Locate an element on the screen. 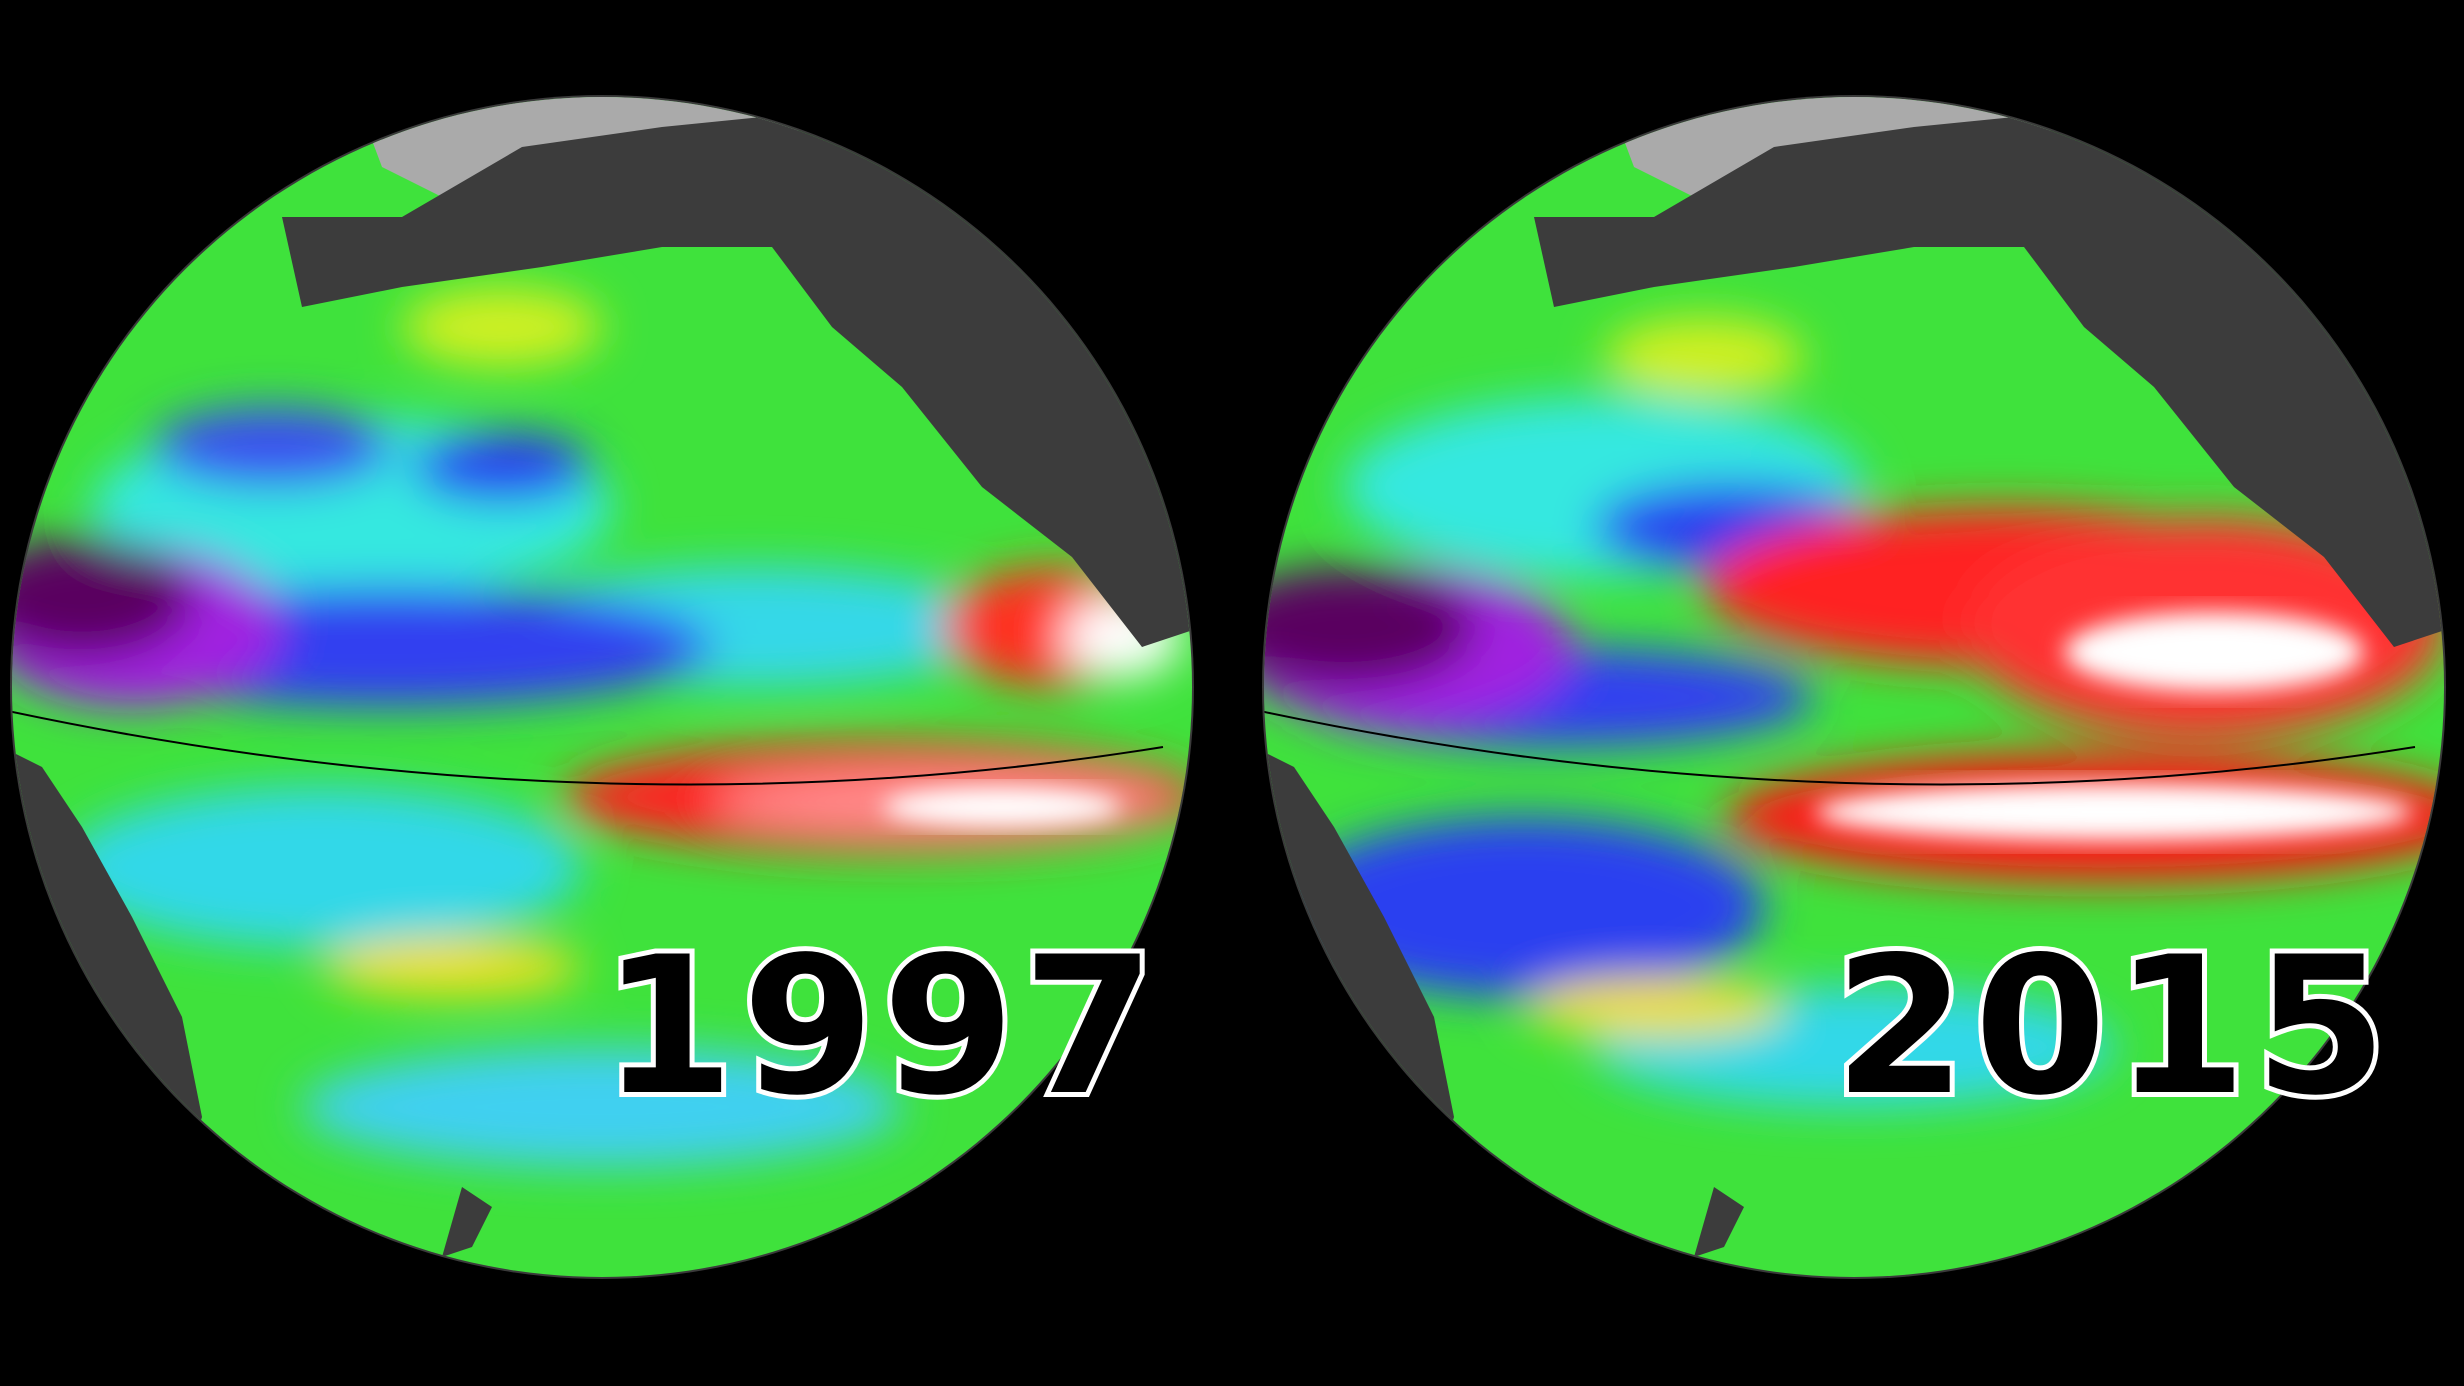 The image size is (2464, 1386). year-label: 1997 is located at coordinates (882, 1026).